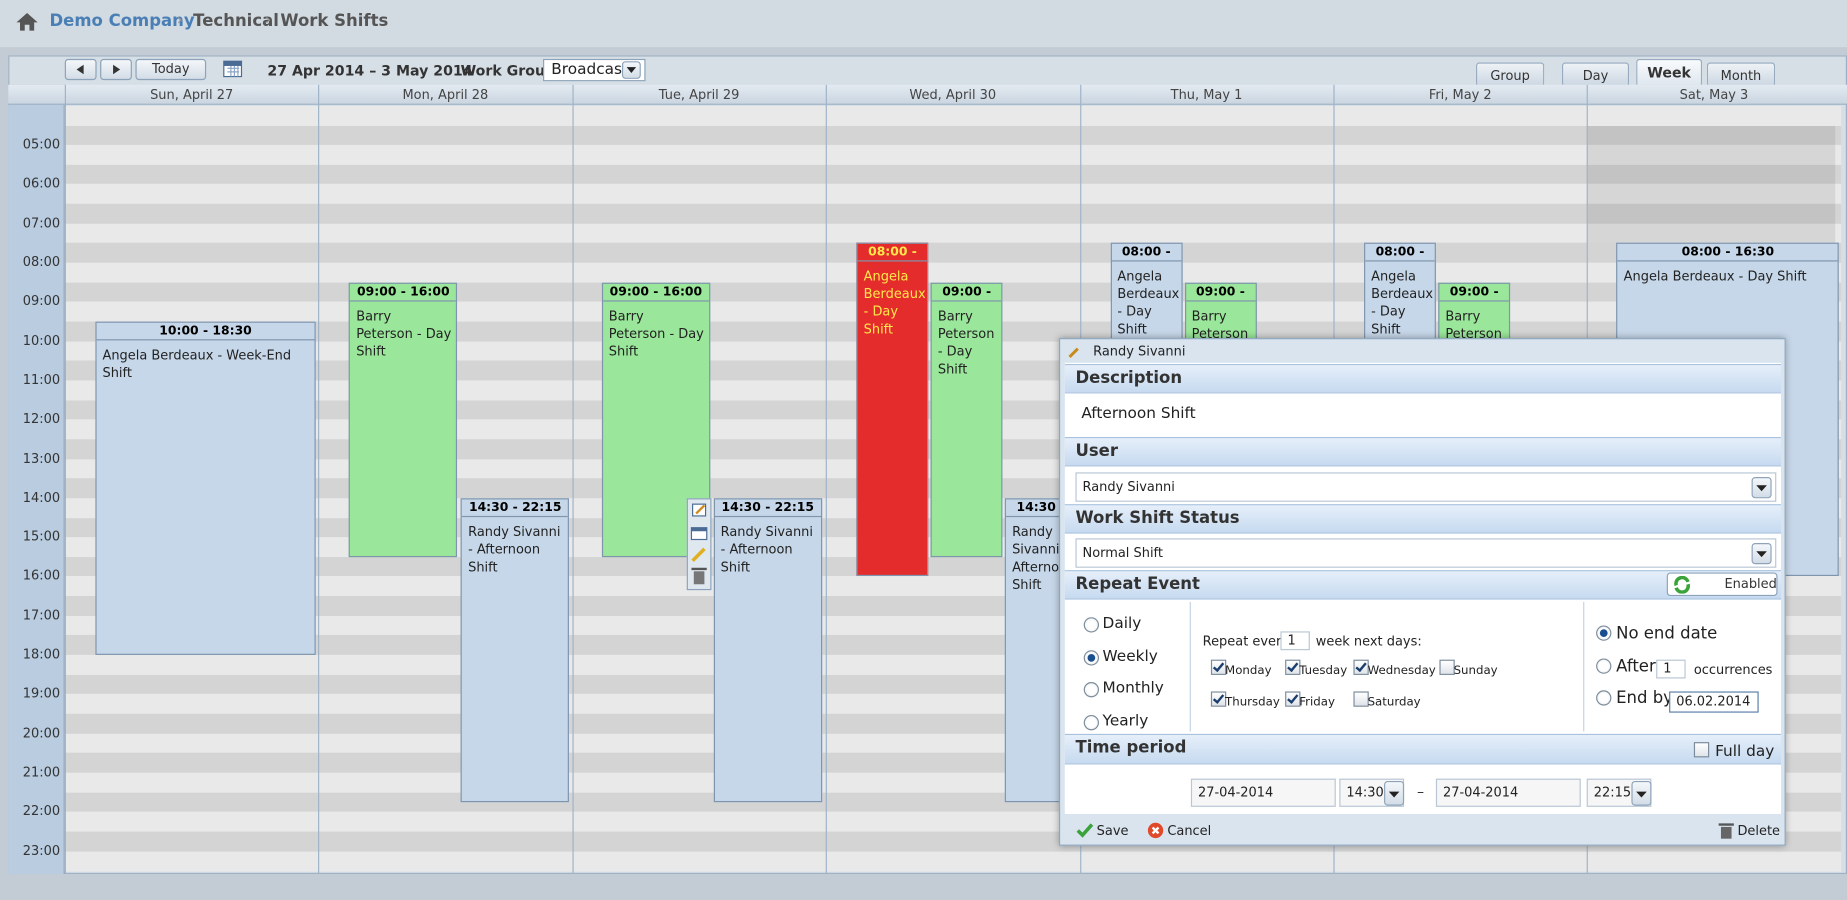  What do you see at coordinates (122, 21) in the screenshot?
I see `breadcrumb-link: Demo Company` at bounding box center [122, 21].